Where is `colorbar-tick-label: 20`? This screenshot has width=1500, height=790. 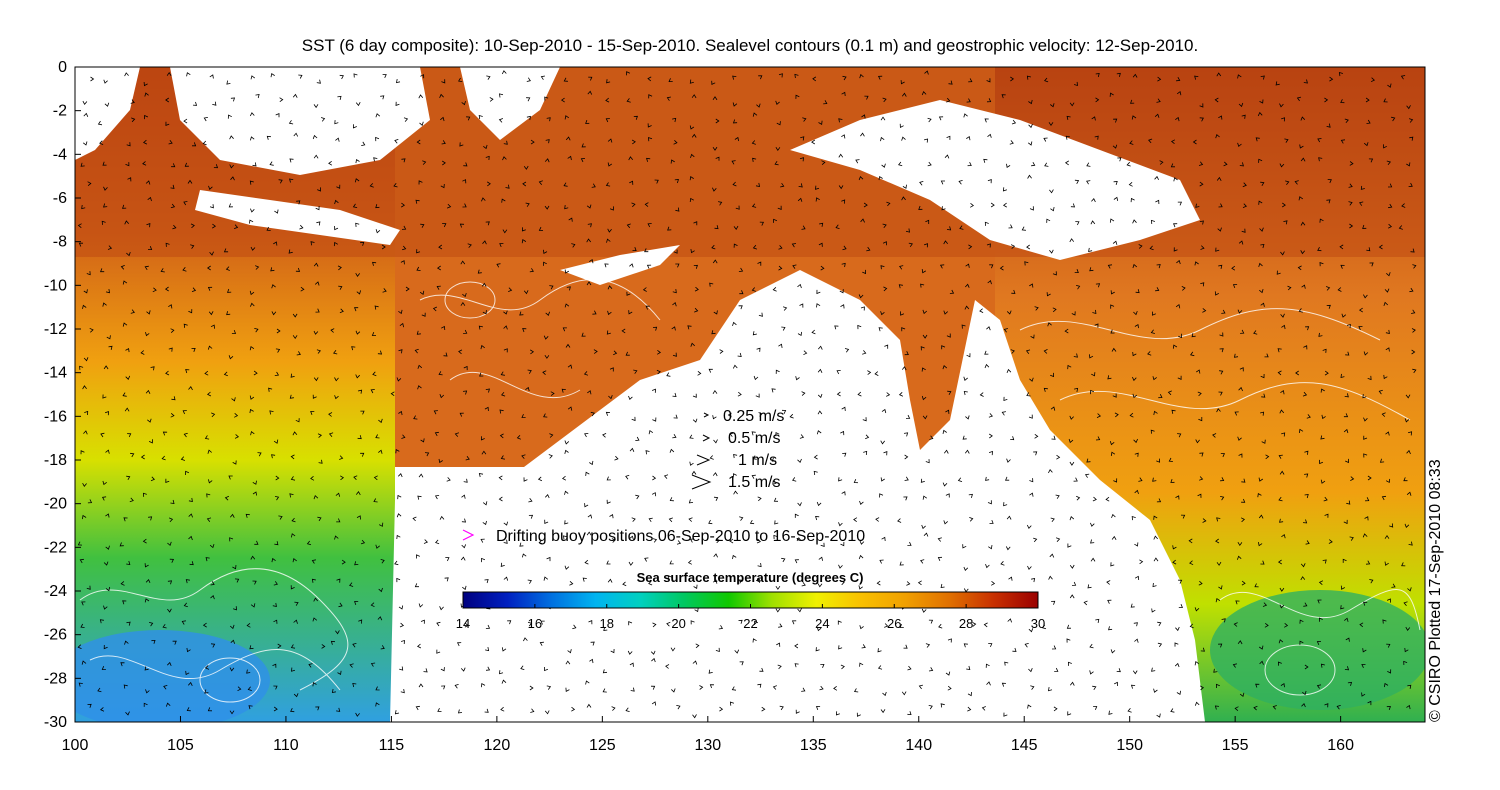
colorbar-tick-label: 20 is located at coordinates (678, 623).